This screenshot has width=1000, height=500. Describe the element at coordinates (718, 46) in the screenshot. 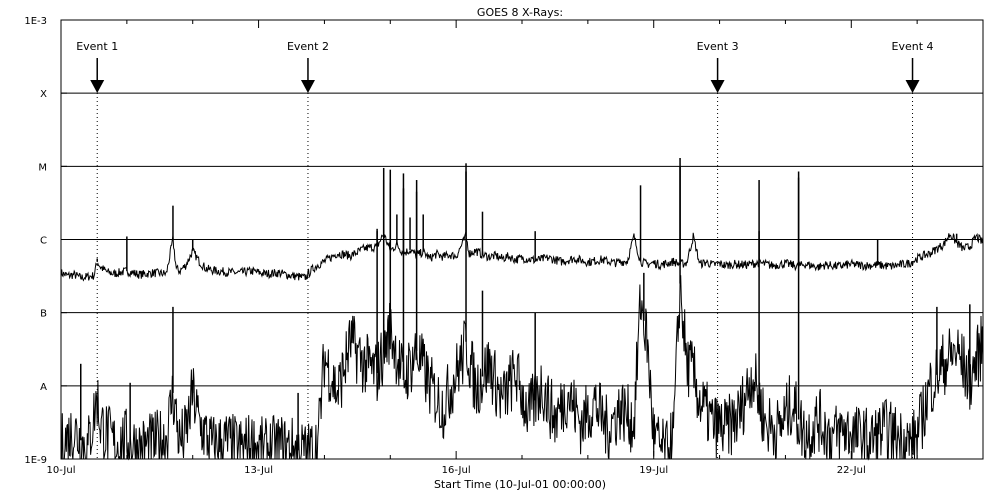

I see `event-label: Event 3` at that location.